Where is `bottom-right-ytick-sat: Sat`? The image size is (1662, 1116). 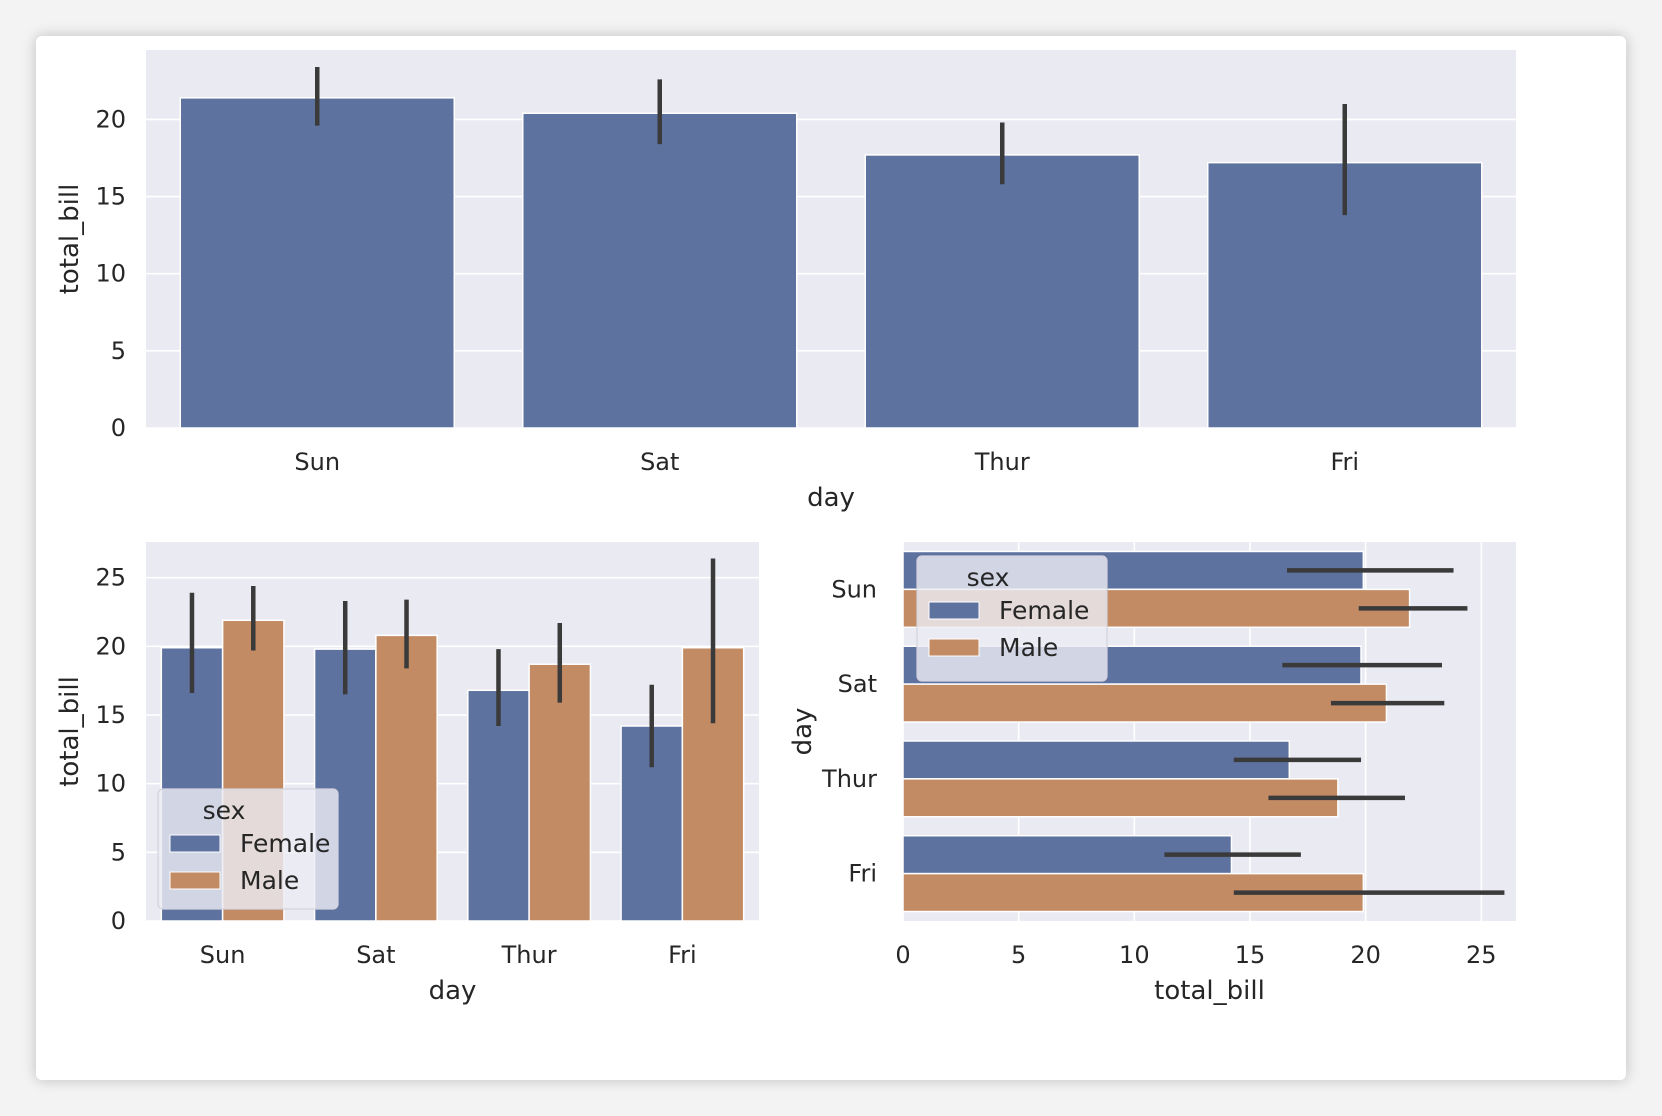 bottom-right-ytick-sat: Sat is located at coordinates (857, 684).